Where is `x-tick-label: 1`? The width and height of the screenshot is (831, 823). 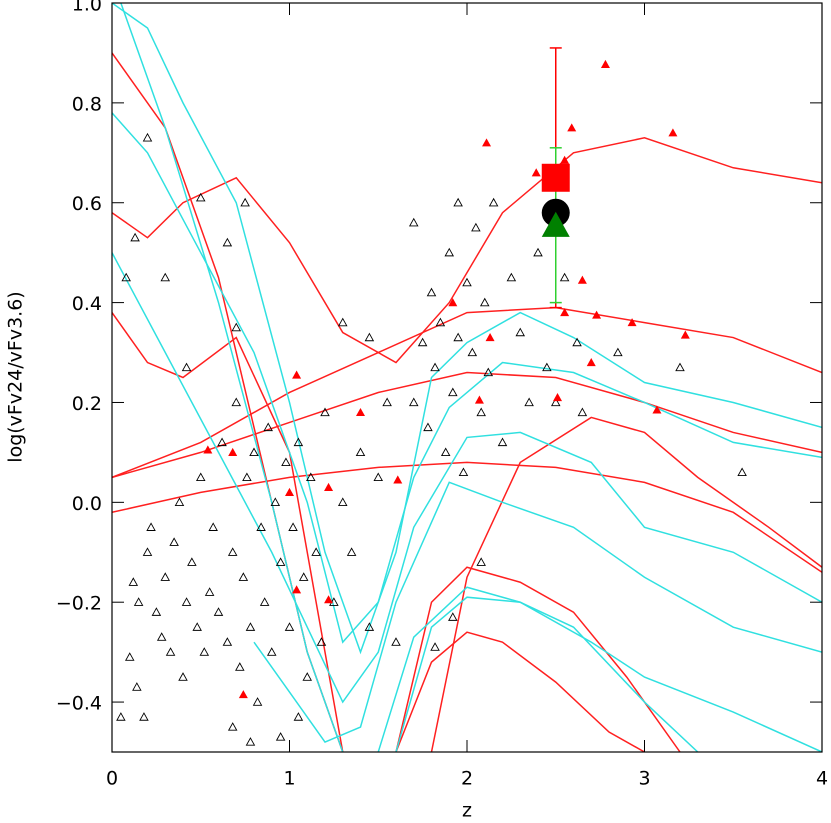 x-tick-label: 1 is located at coordinates (289, 779).